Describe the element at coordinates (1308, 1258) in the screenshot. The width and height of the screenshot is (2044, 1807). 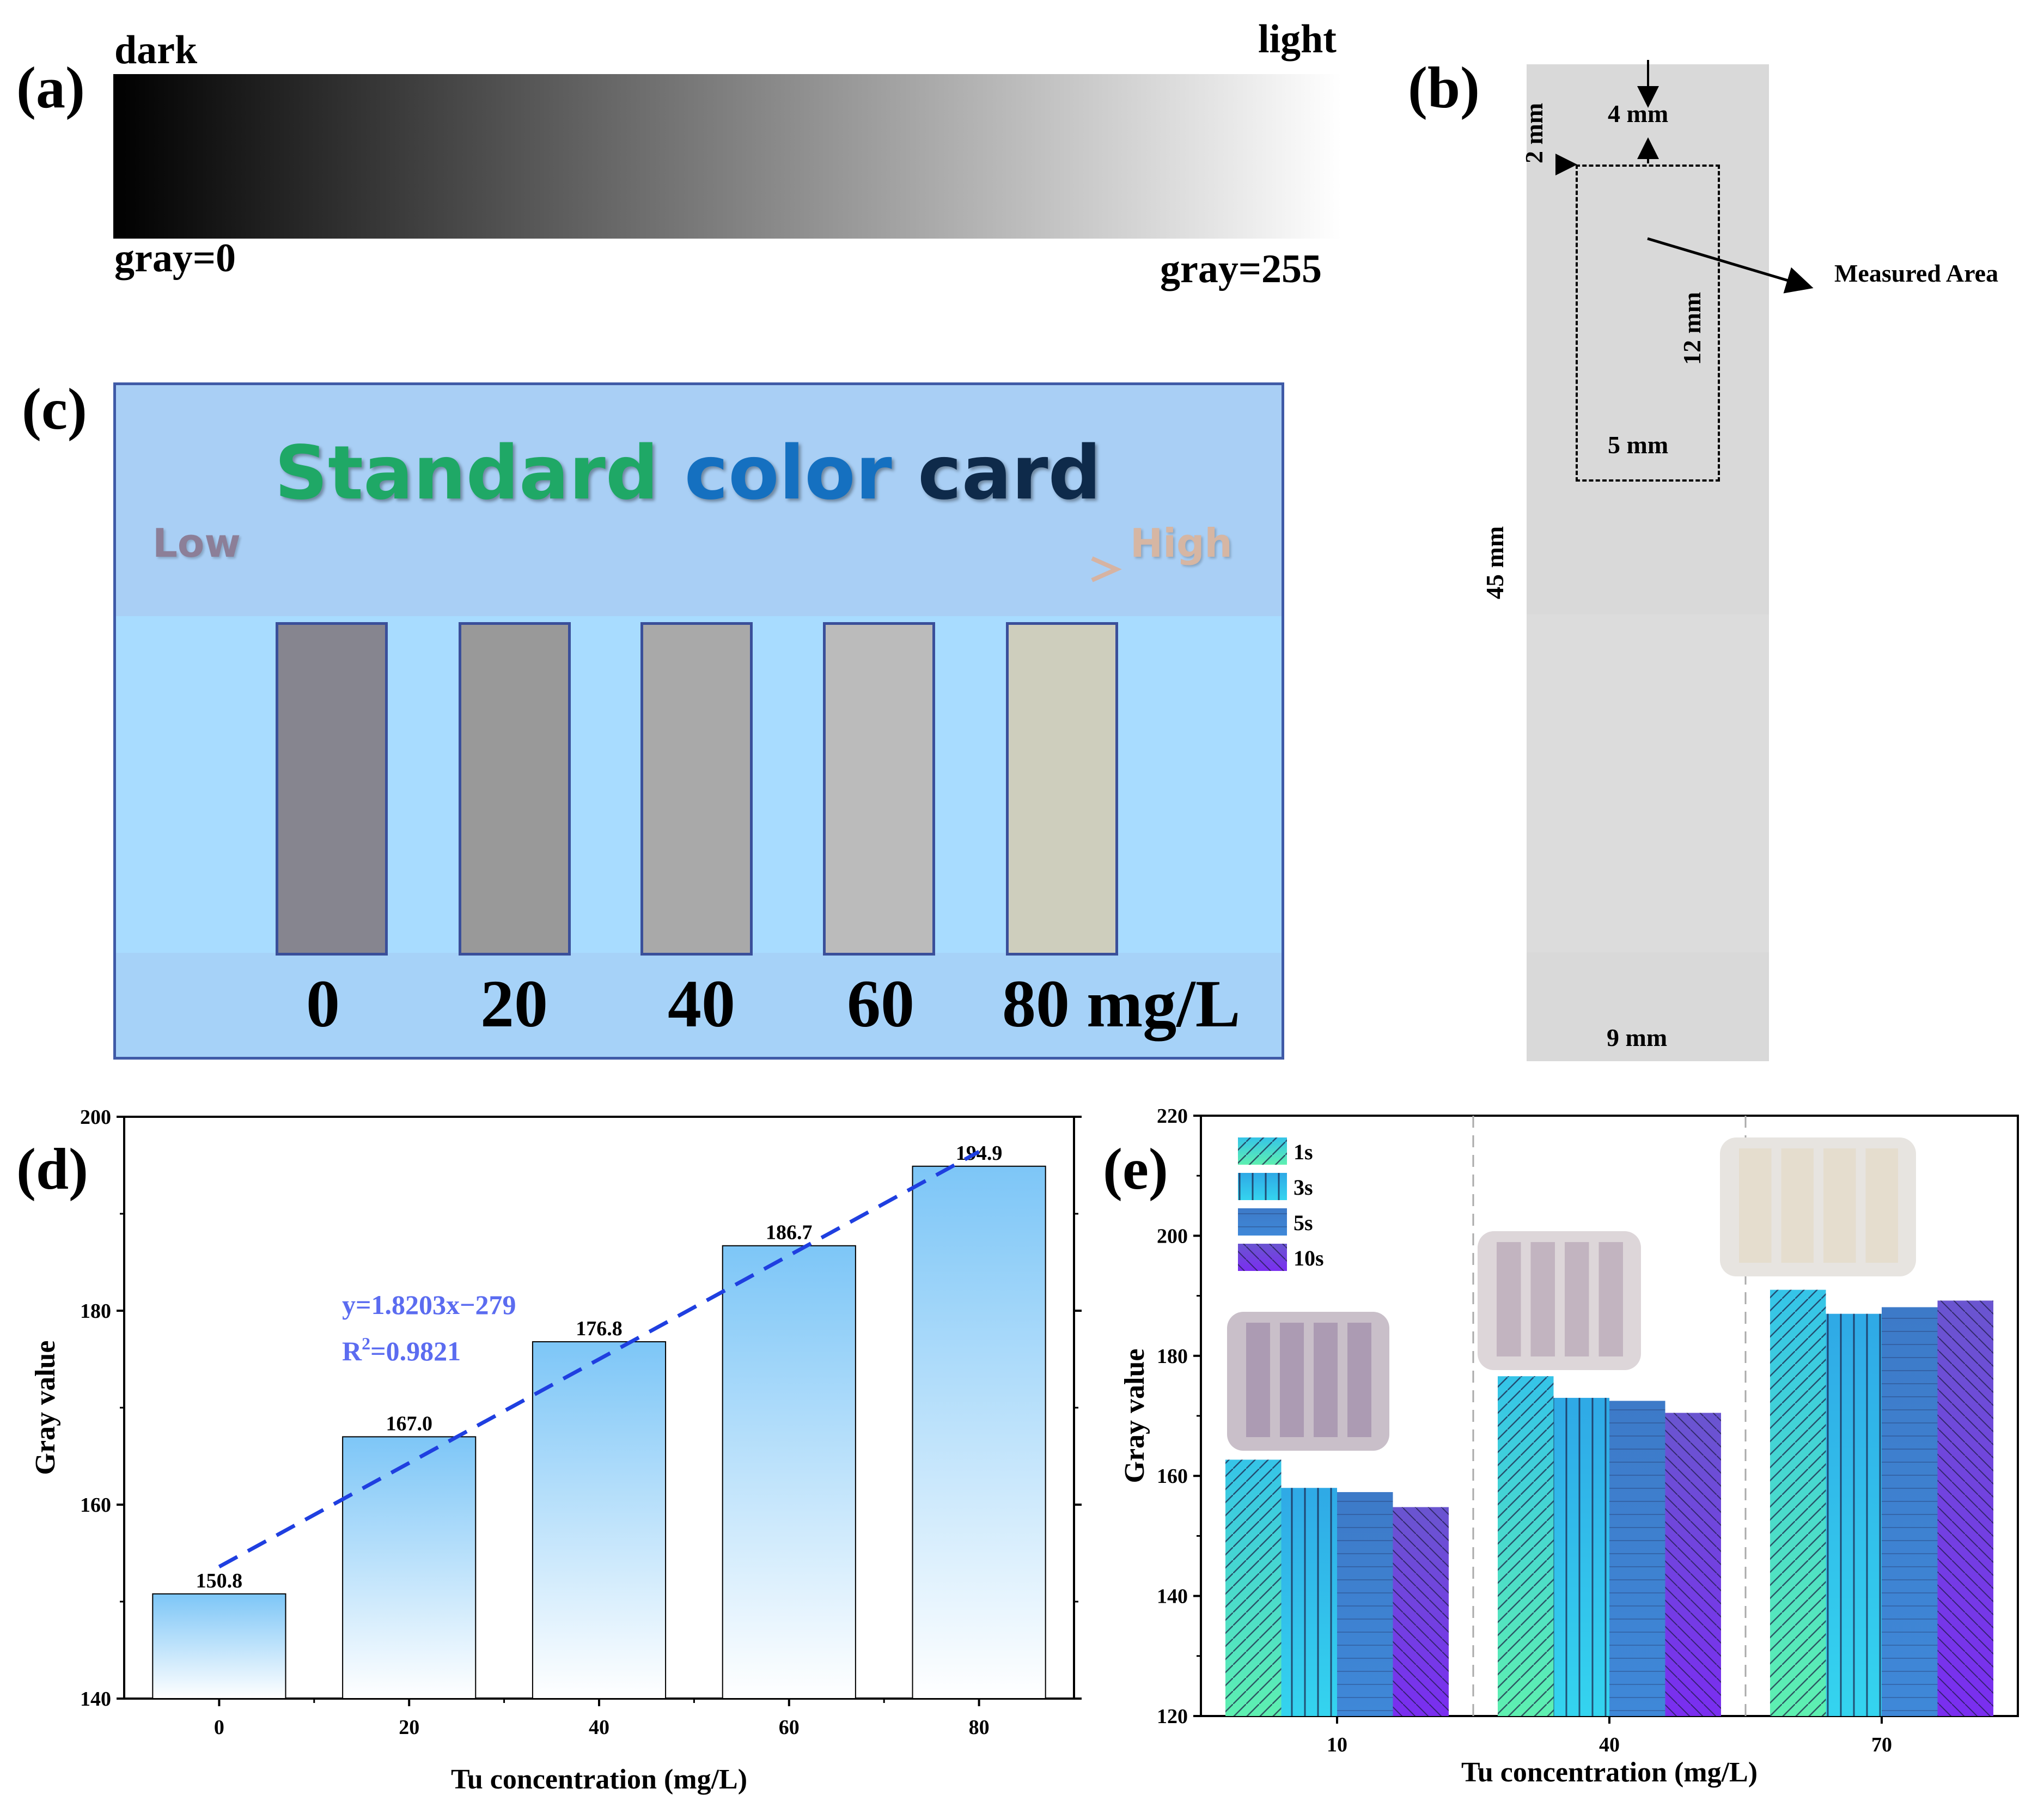
I see `legend-label-e-10s: 10s` at that location.